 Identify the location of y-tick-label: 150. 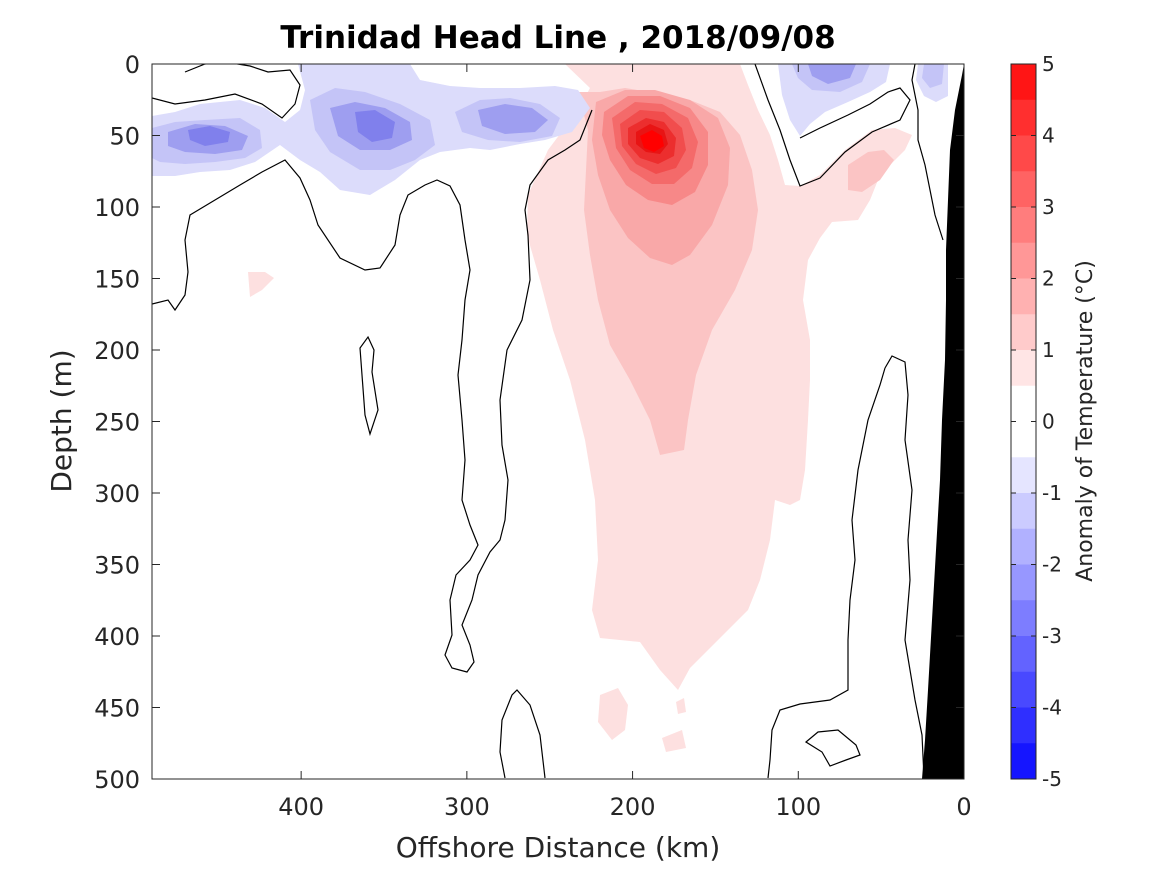
(117, 280).